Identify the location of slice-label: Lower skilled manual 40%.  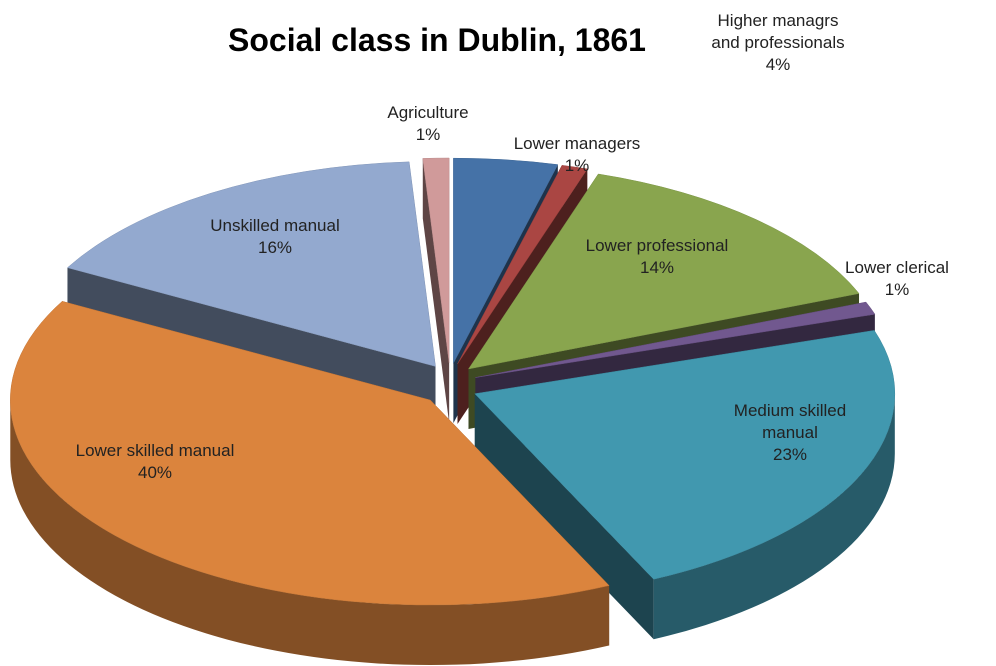
(155, 462).